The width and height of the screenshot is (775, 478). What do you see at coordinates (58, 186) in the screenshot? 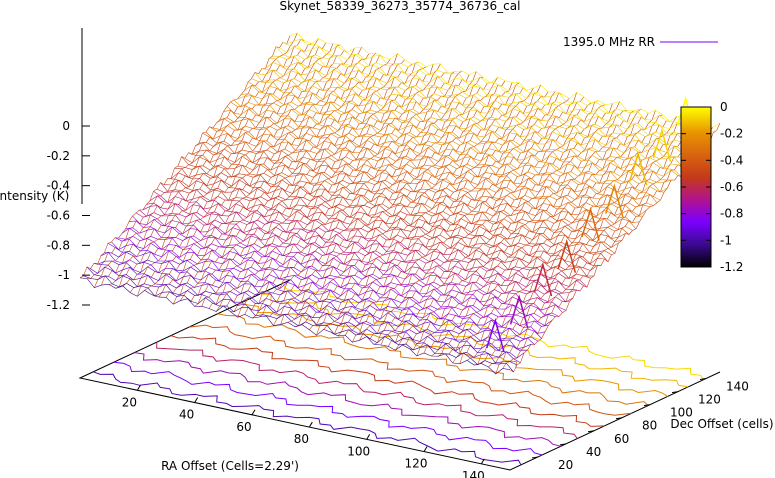
I see `z-tick-label: -0.4` at bounding box center [58, 186].